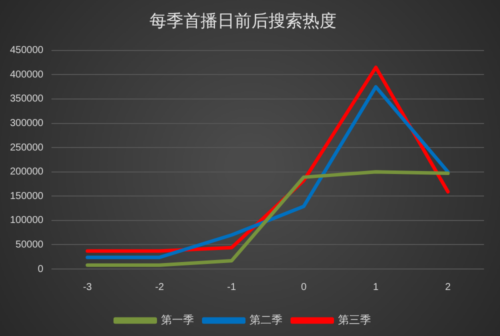 This screenshot has height=336, width=500. Describe the element at coordinates (27, 172) in the screenshot. I see `y-tick-label: 200000` at that location.